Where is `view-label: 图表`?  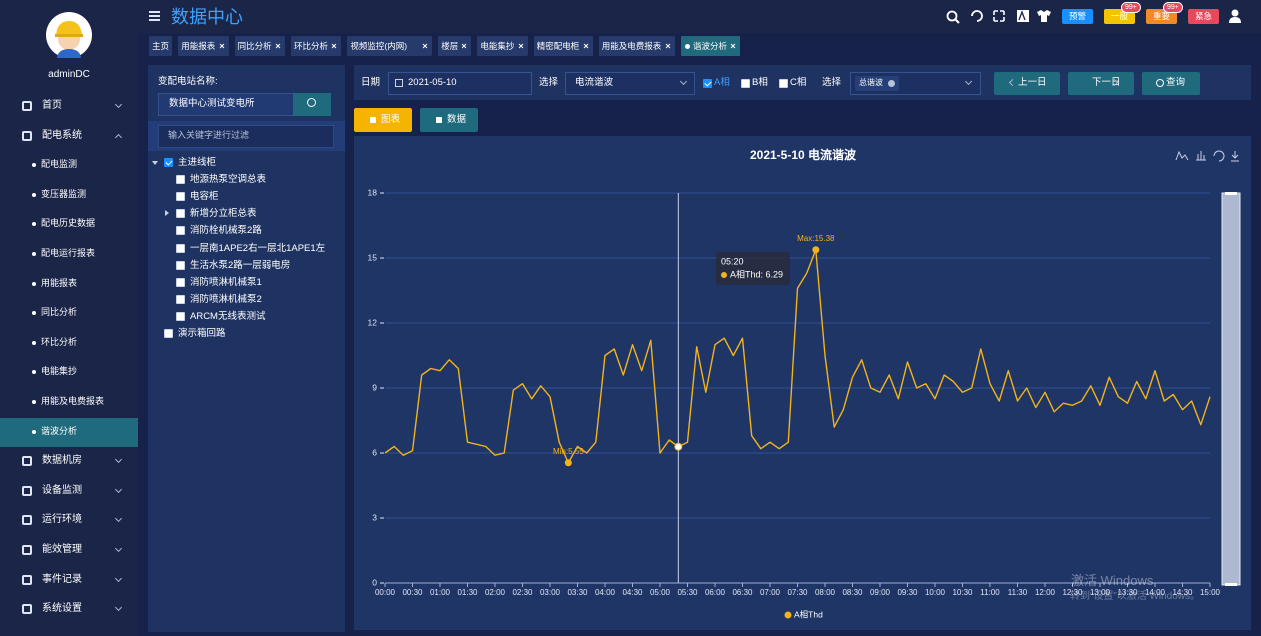 view-label: 图表 is located at coordinates (391, 119).